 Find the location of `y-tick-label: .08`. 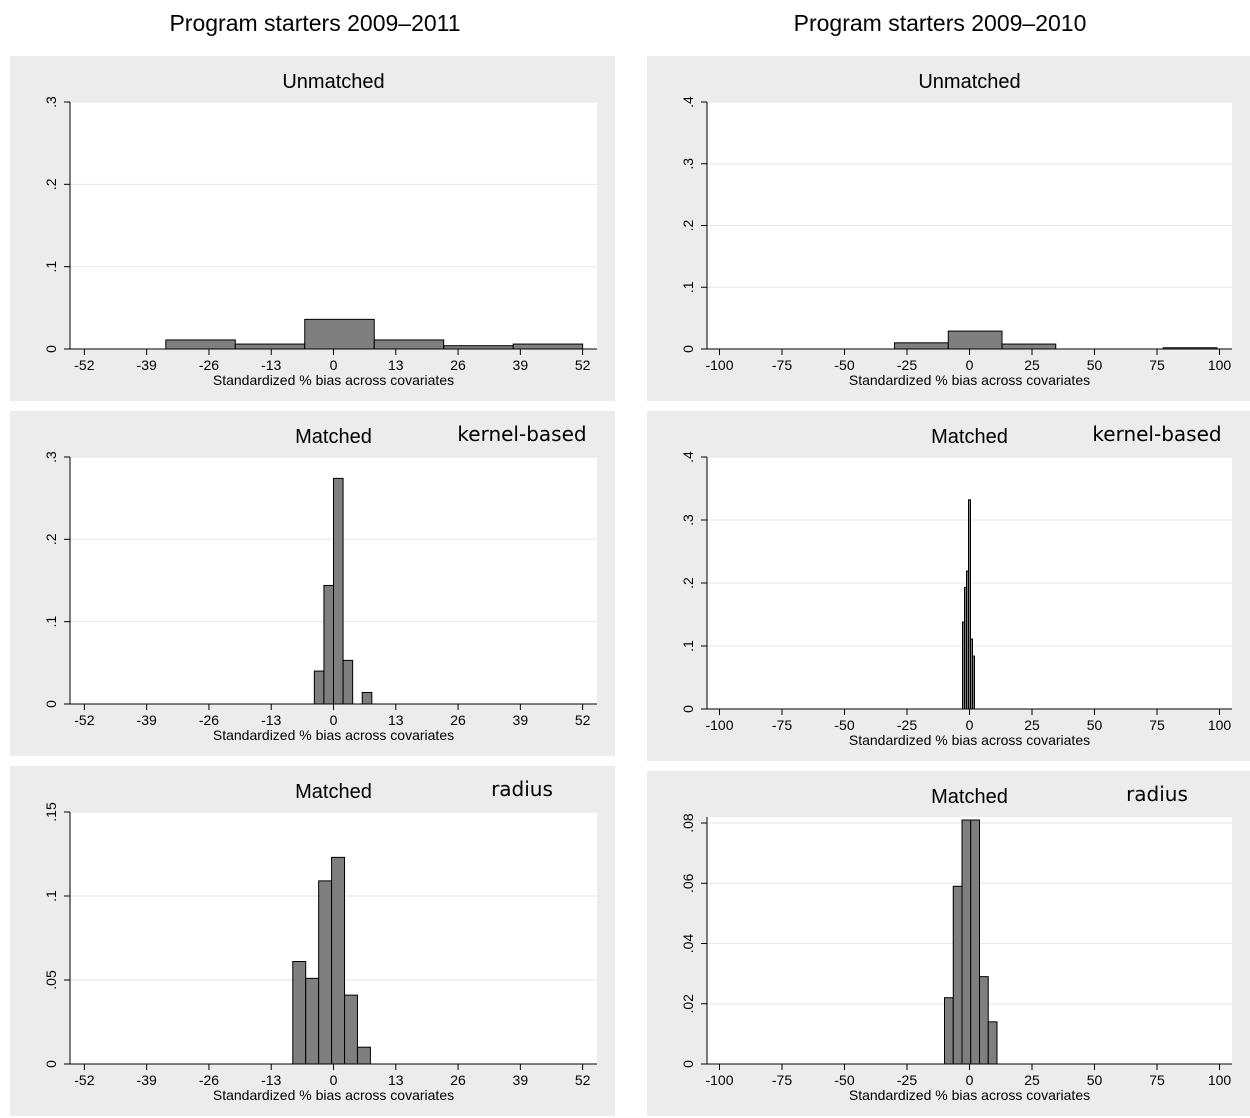

y-tick-label: .08 is located at coordinates (688, 823).